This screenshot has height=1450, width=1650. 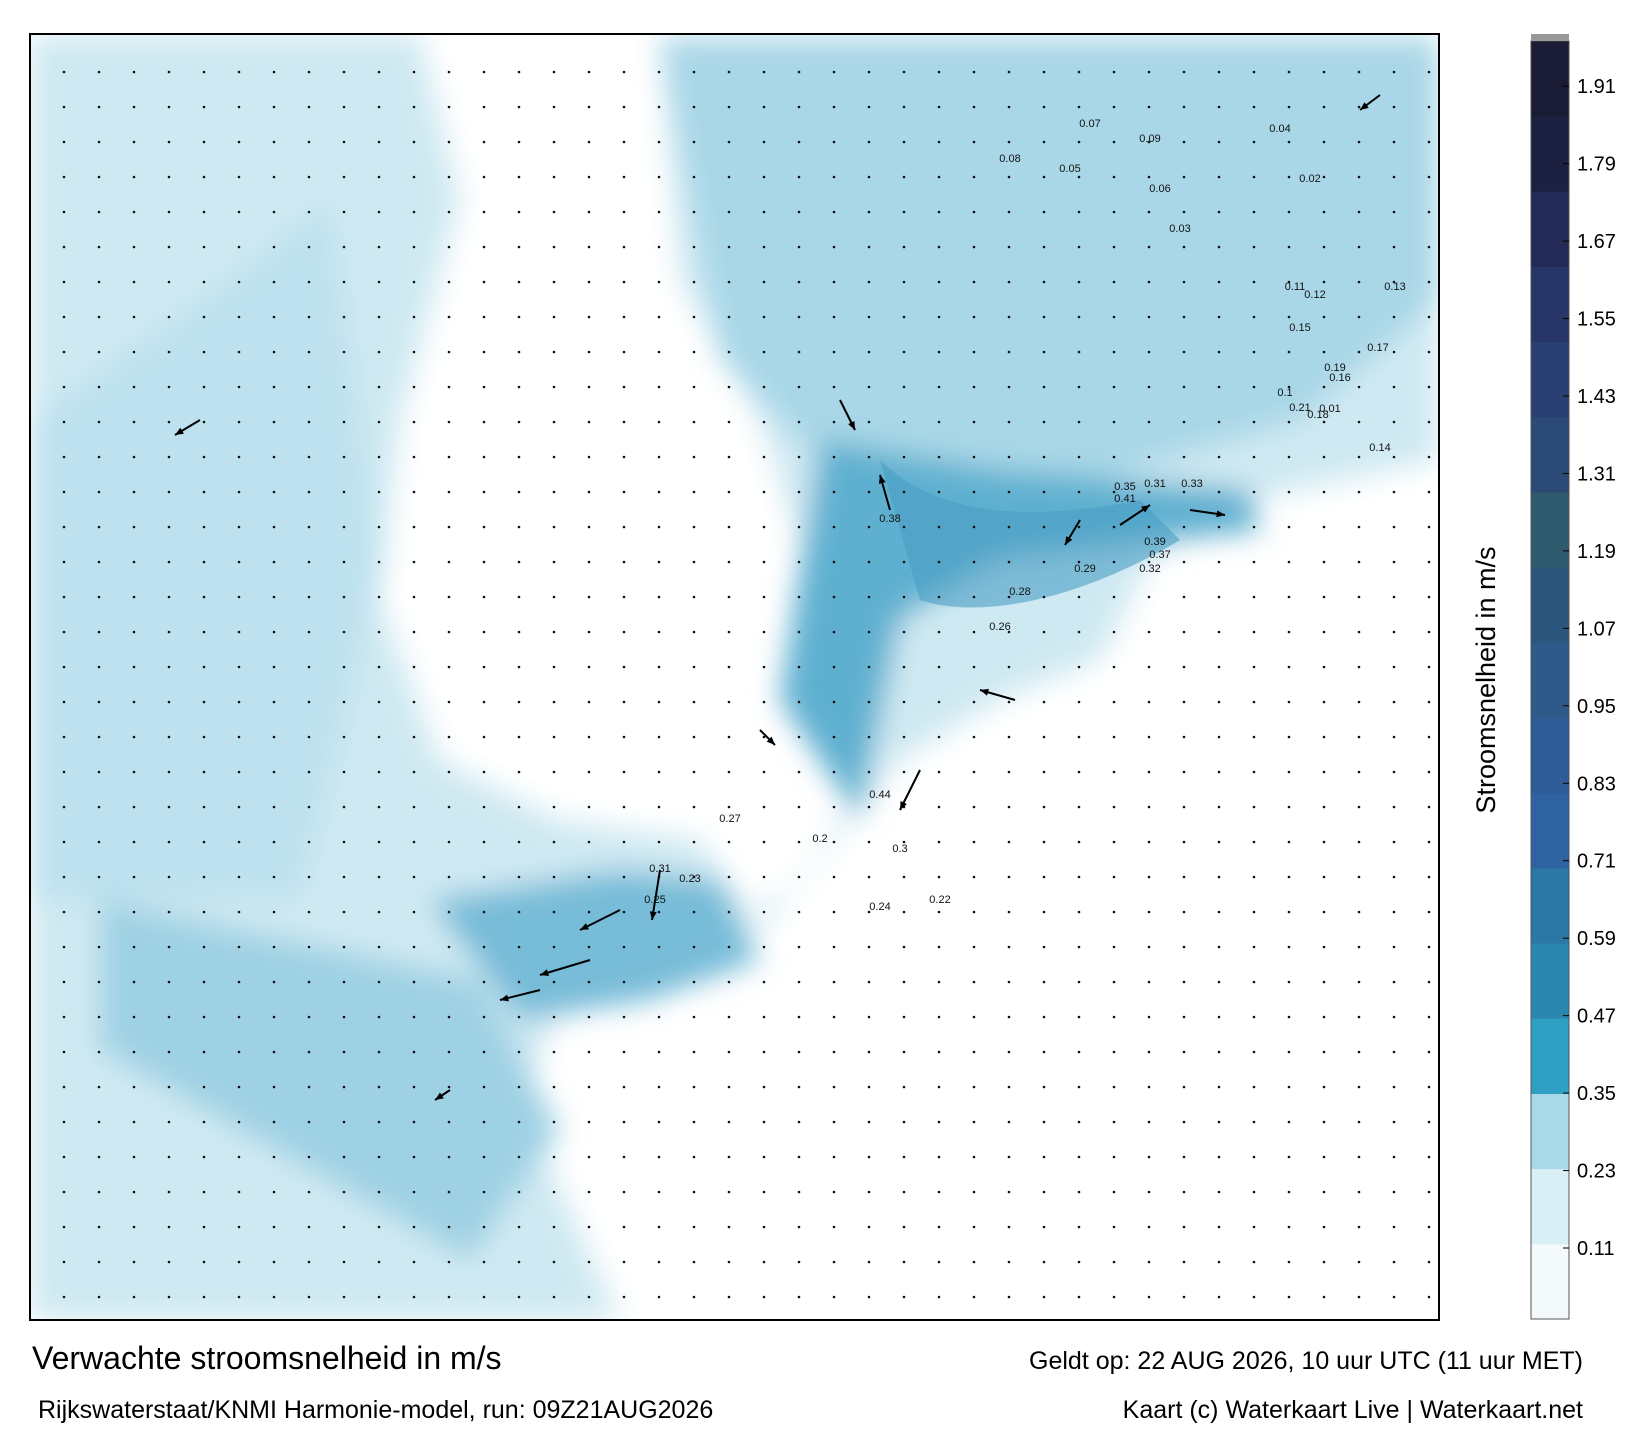 What do you see at coordinates (889, 519) in the screenshot?
I see `value-label: 0.38` at bounding box center [889, 519].